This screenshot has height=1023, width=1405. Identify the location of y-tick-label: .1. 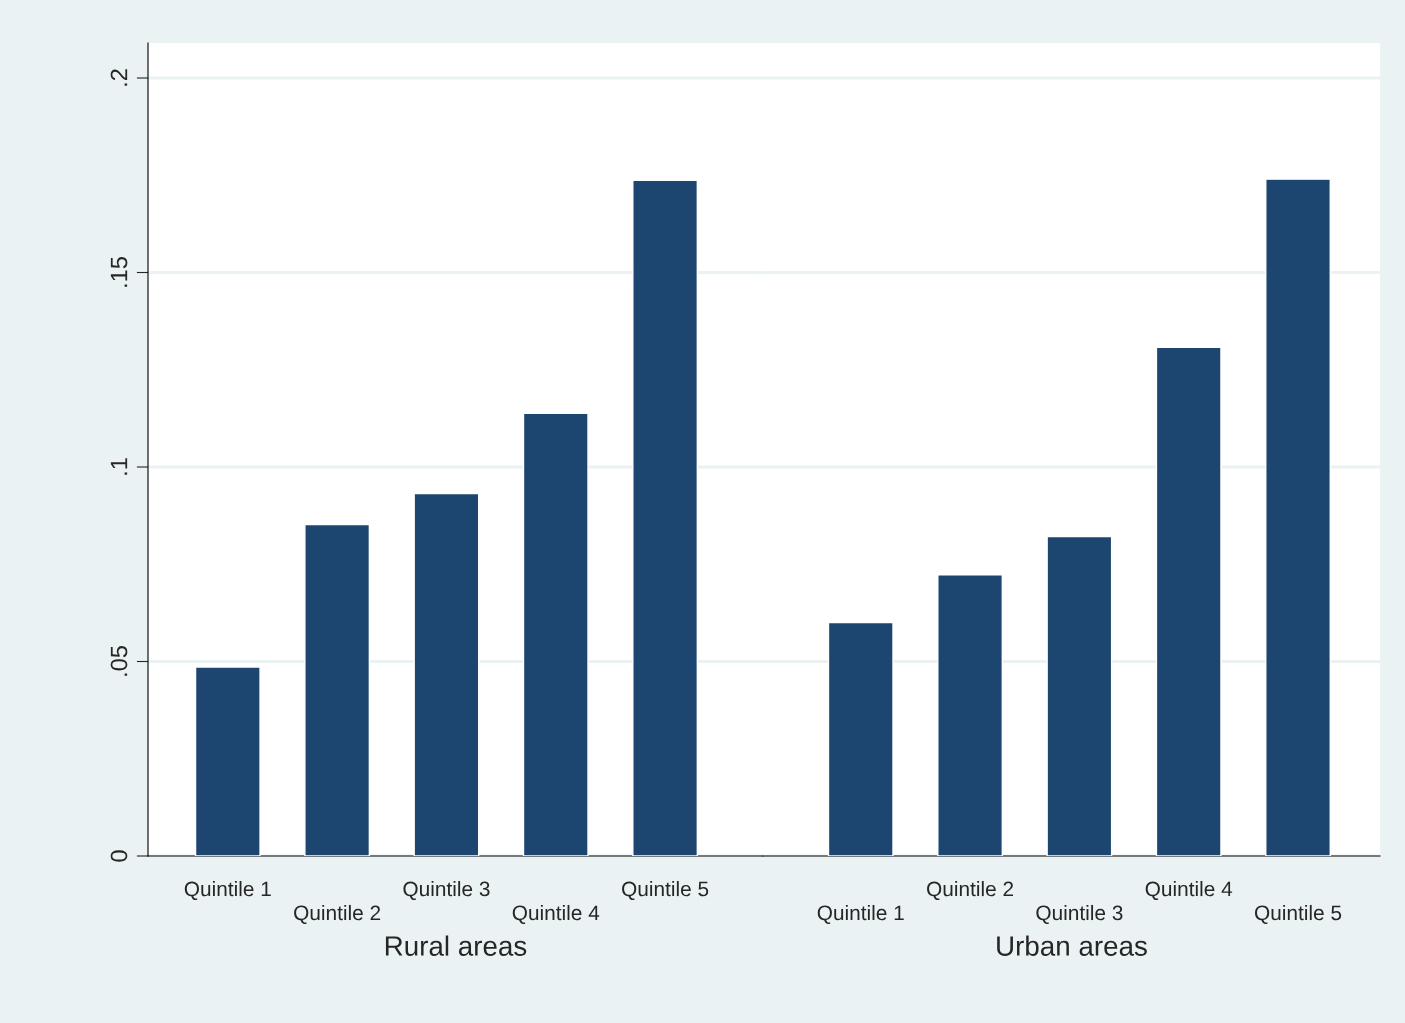
(119, 466).